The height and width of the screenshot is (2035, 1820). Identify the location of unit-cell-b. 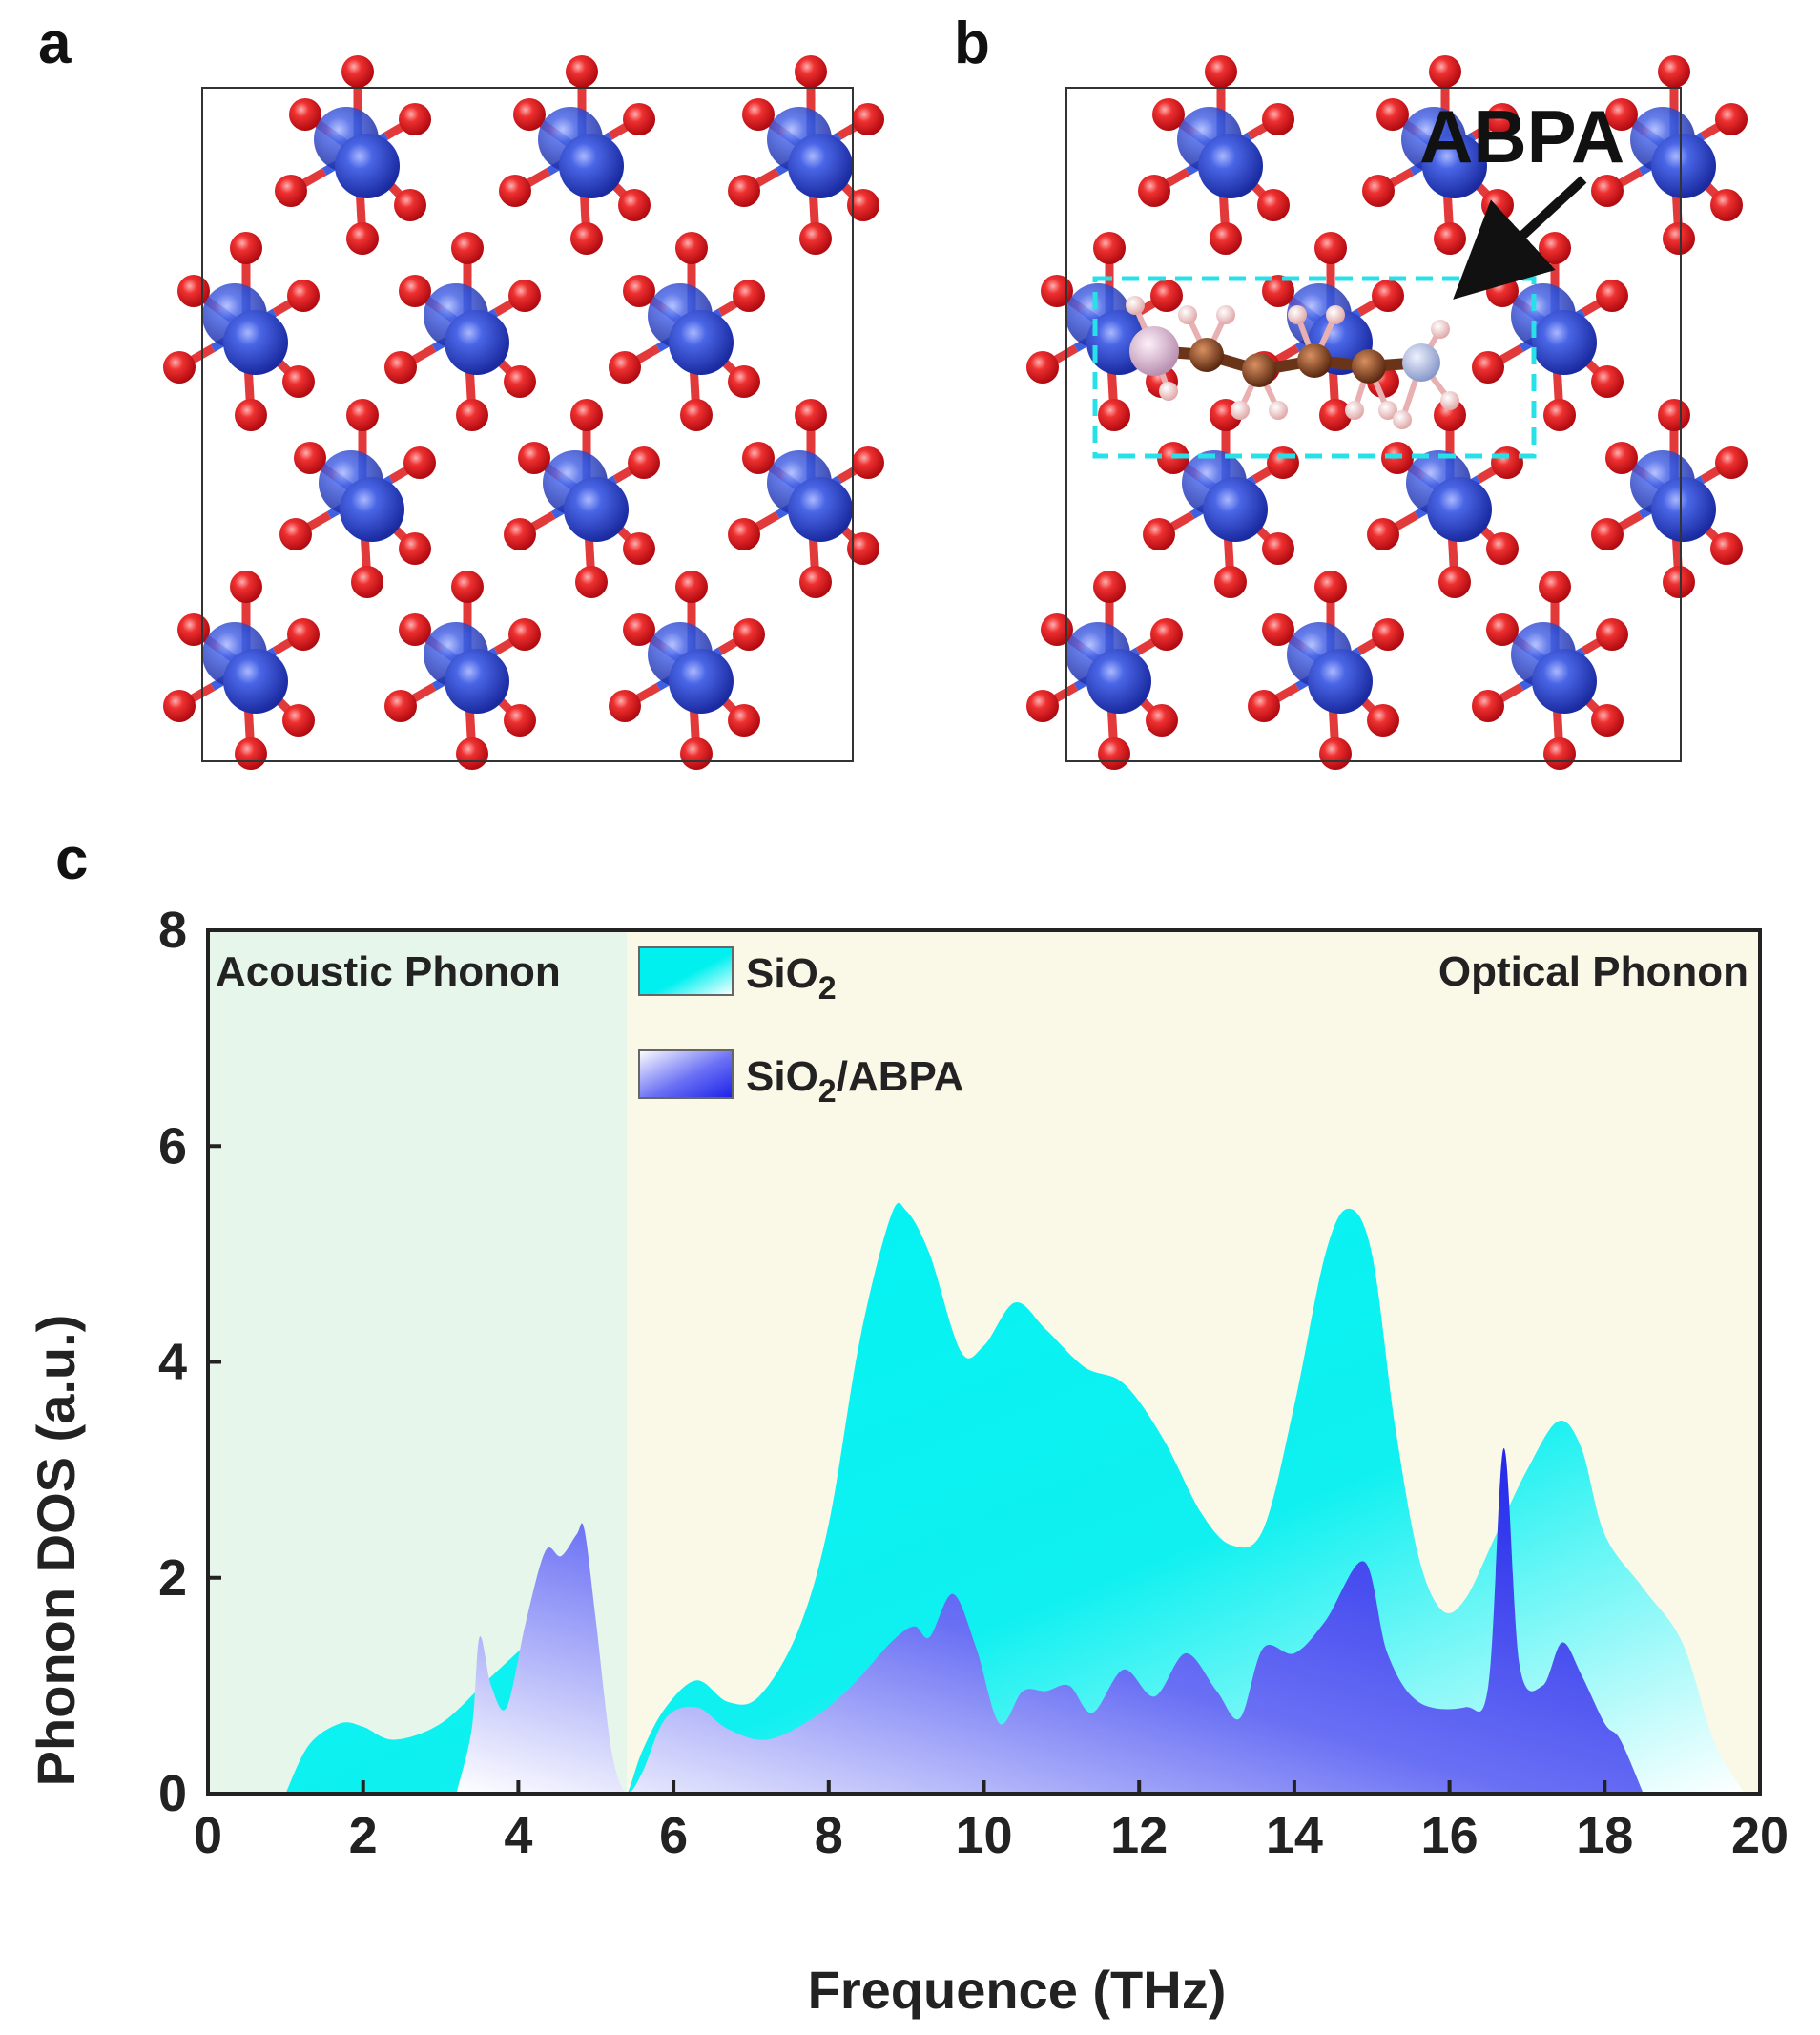
(1373, 424).